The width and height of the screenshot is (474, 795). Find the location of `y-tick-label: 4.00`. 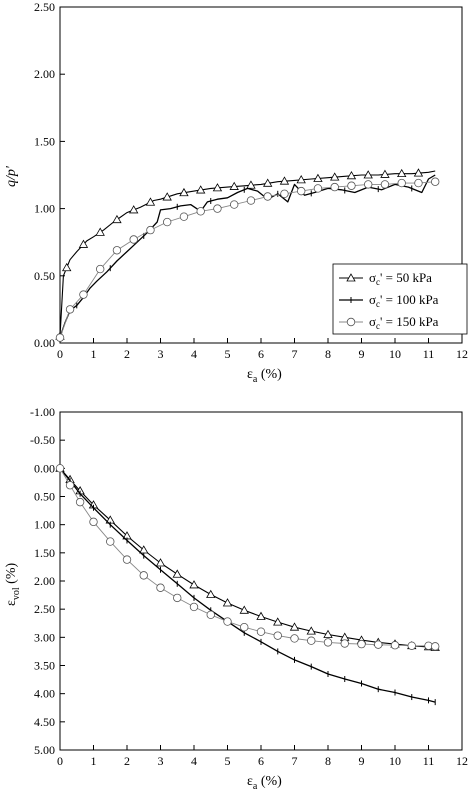

y-tick-label: 4.00 is located at coordinates (44, 694).